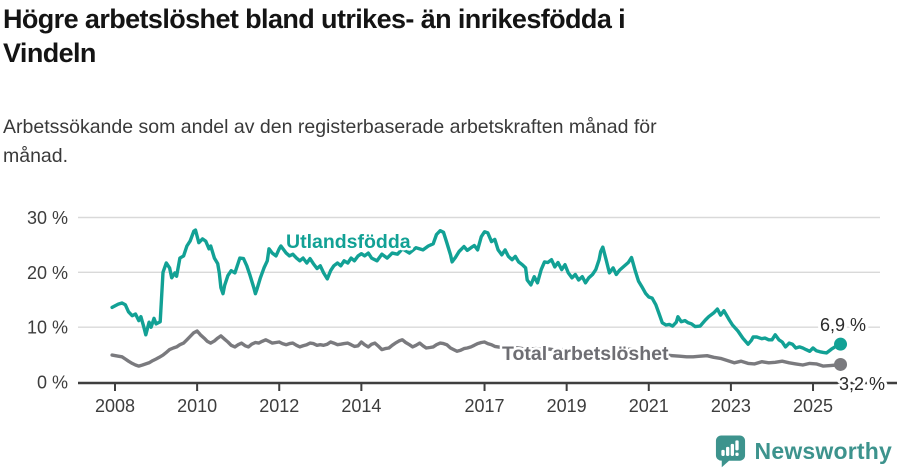 The height and width of the screenshot is (474, 900). Describe the element at coordinates (115, 406) in the screenshot. I see `x-axis-label: 2008` at that location.